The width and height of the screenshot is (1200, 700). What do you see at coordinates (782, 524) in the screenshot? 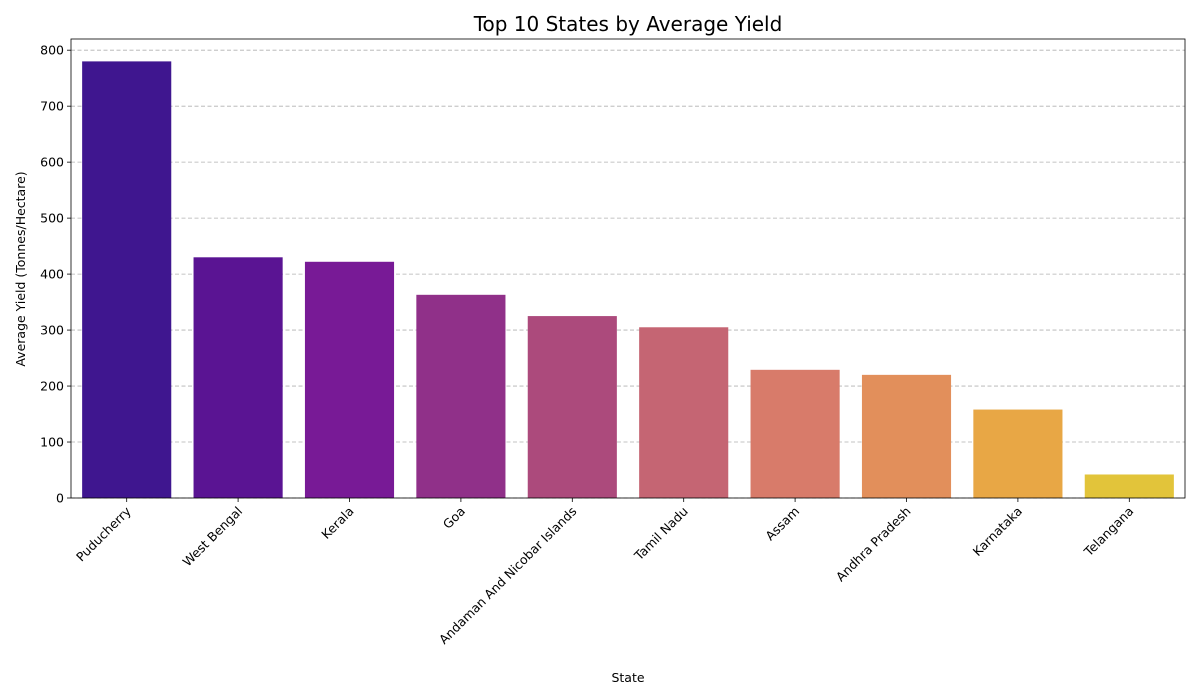
I see `x-tick-label: Assam` at bounding box center [782, 524].